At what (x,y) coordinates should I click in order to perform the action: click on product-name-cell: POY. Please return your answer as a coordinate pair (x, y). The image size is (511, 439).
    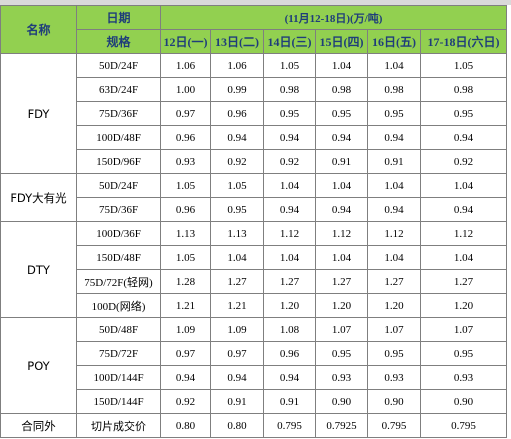
    Looking at the image, I should click on (38, 365).